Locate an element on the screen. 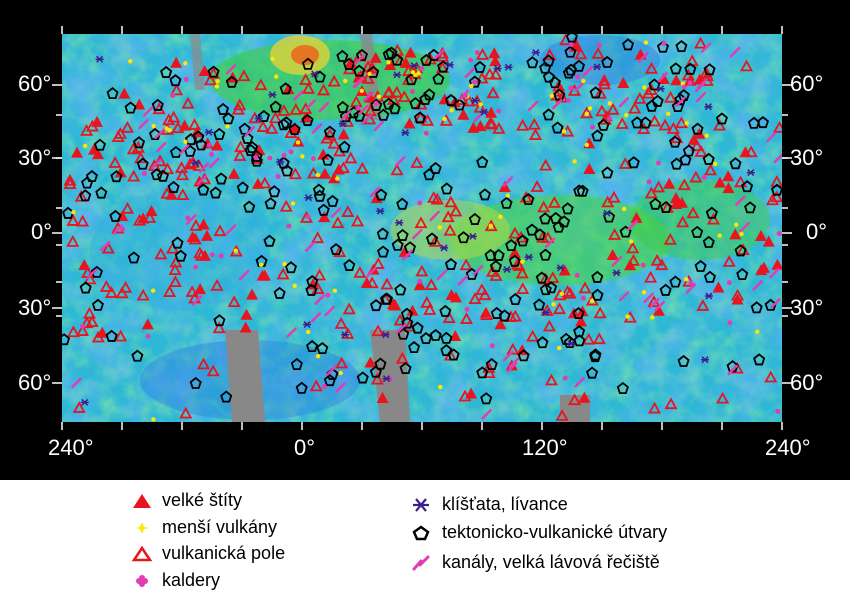 Image resolution: width=850 pixels, height=600 pixels. legend-label: tektonicko-vulkanické útvary is located at coordinates (555, 532).